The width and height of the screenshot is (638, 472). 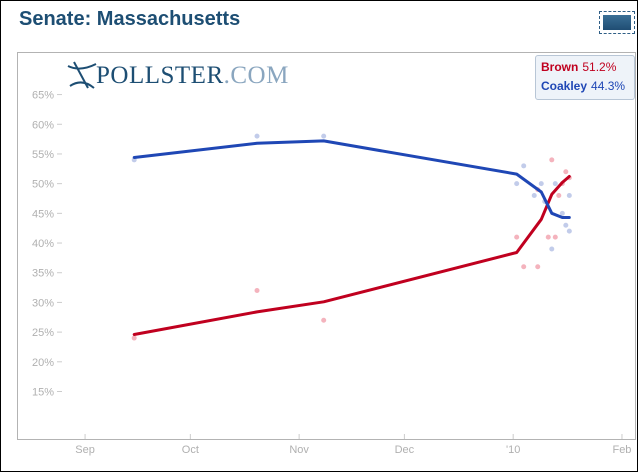 What do you see at coordinates (82, 75) in the screenshot?
I see `pollster-logo-icon` at bounding box center [82, 75].